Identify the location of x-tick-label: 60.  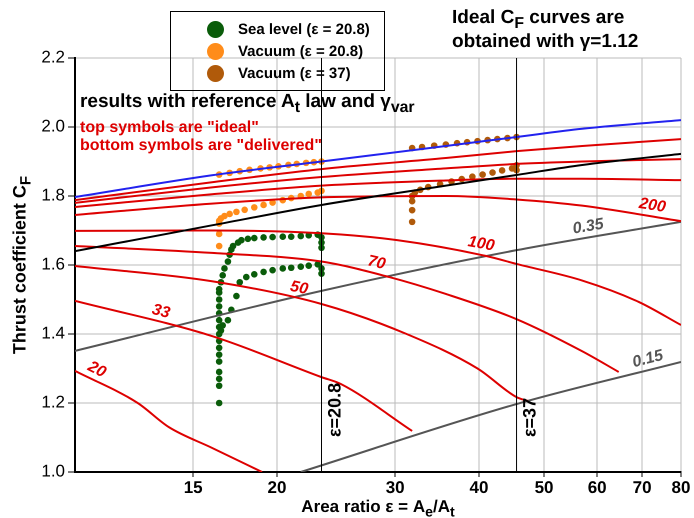
(597, 487).